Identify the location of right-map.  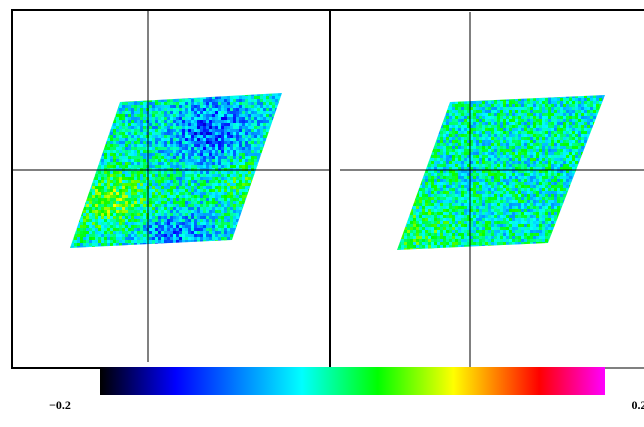
(501, 171).